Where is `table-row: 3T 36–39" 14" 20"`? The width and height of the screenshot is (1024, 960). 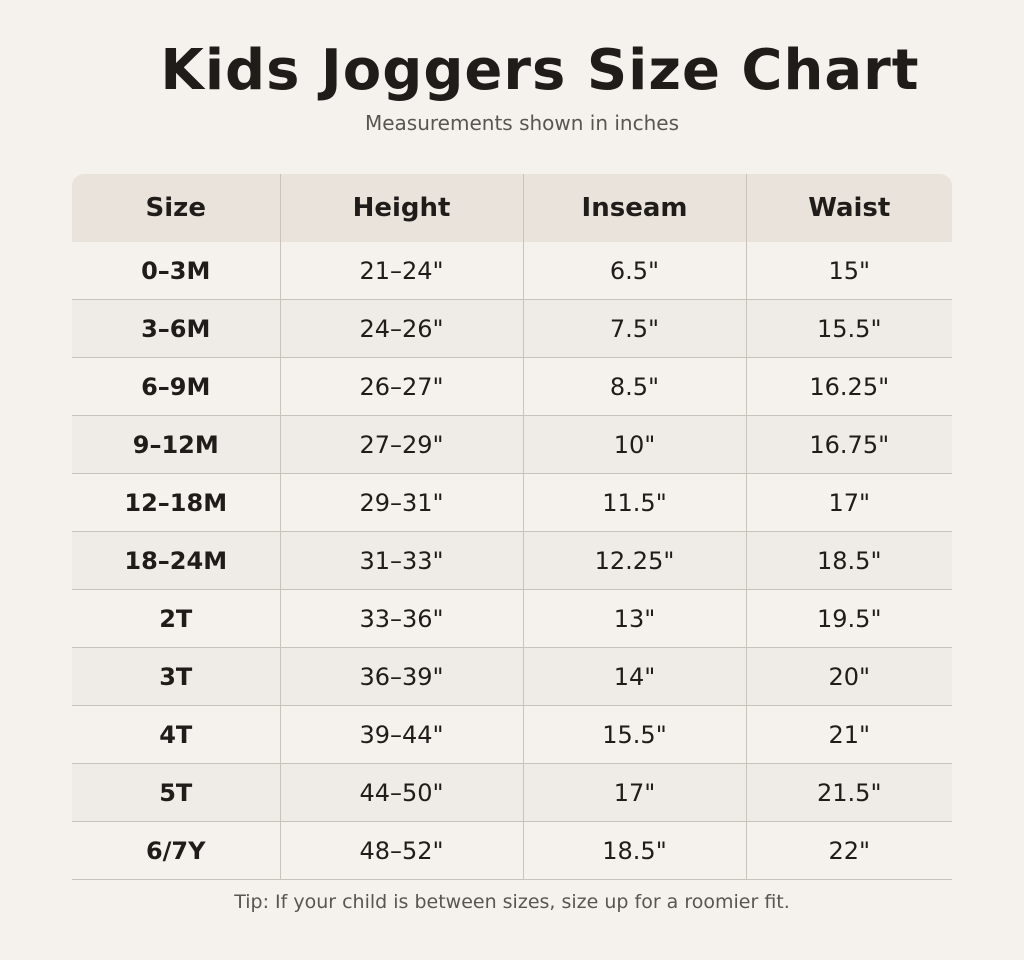 table-row: 3T 36–39" 14" 20" is located at coordinates (512, 676).